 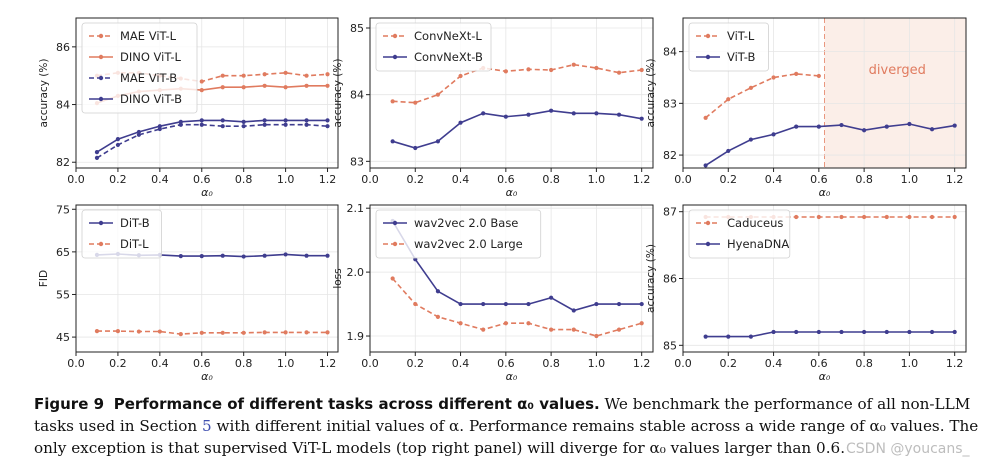 What do you see at coordinates (517, 83) in the screenshot?
I see `series-line-convnext-l` at bounding box center [517, 83].